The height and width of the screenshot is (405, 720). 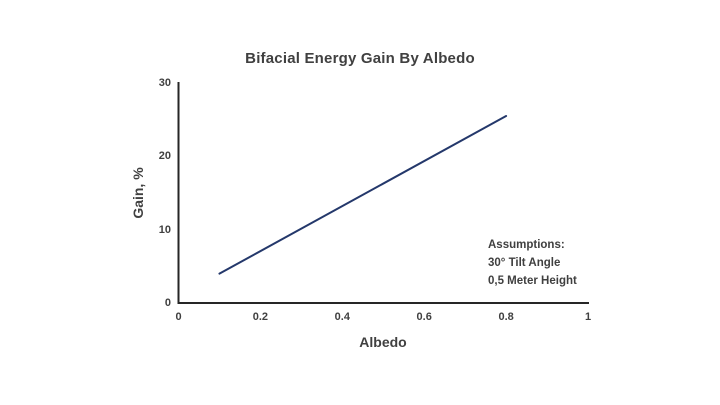 What do you see at coordinates (138, 193) in the screenshot?
I see `y-axis-title: Gain, %` at bounding box center [138, 193].